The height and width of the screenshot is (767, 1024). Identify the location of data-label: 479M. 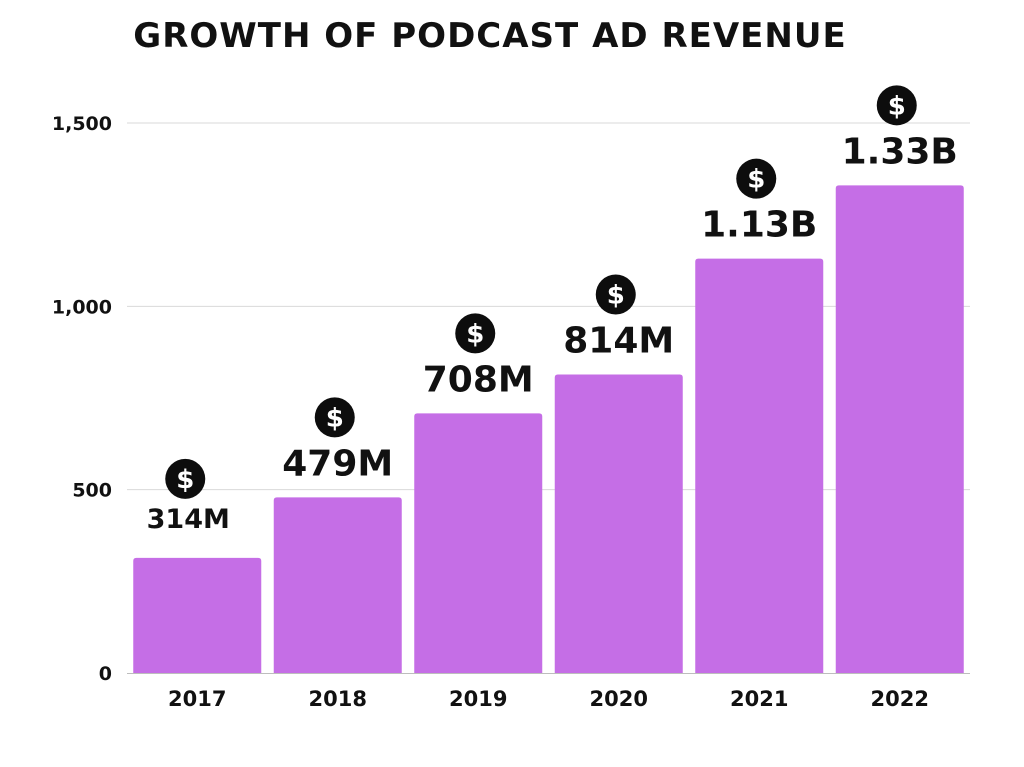
(337, 463).